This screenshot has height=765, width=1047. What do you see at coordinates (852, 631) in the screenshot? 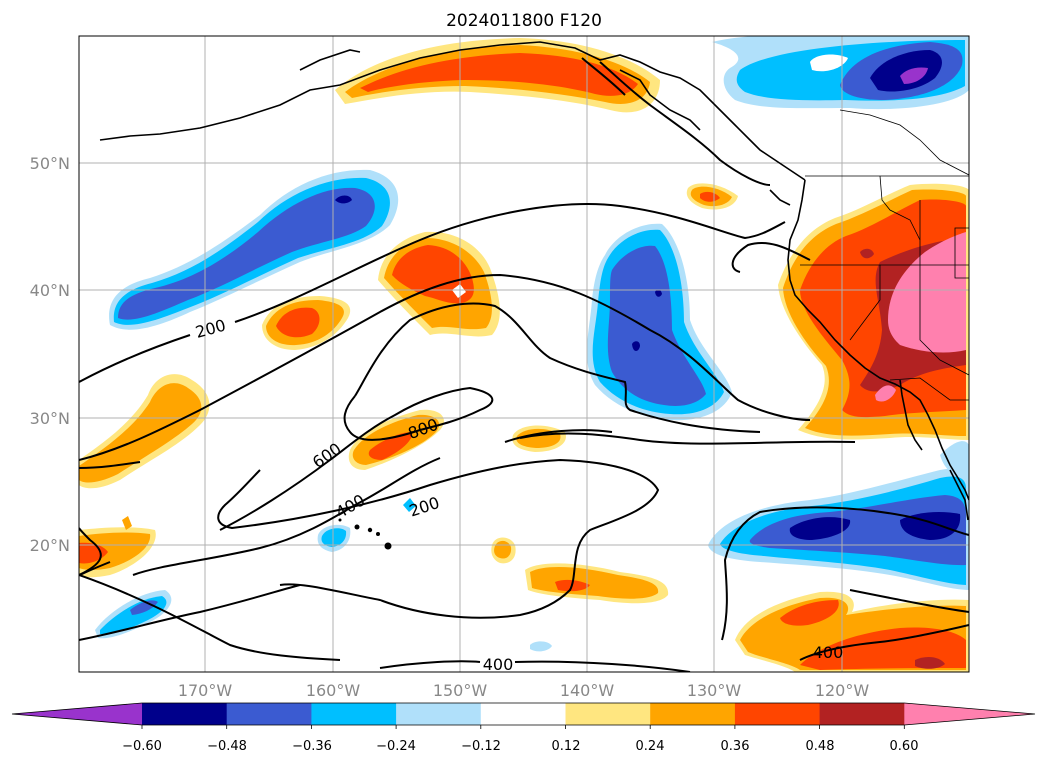
I see `shade-se-positive` at bounding box center [852, 631].